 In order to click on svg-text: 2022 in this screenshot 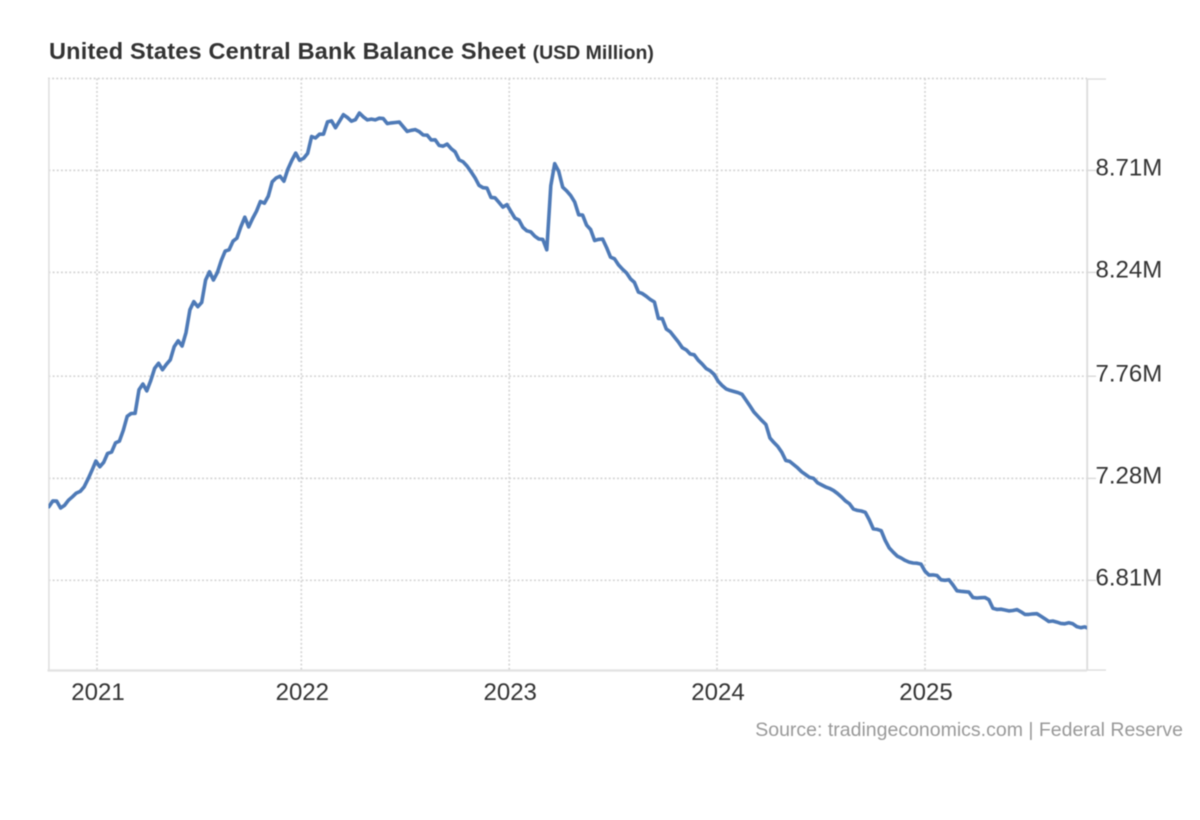, I will do `click(302, 692)`.